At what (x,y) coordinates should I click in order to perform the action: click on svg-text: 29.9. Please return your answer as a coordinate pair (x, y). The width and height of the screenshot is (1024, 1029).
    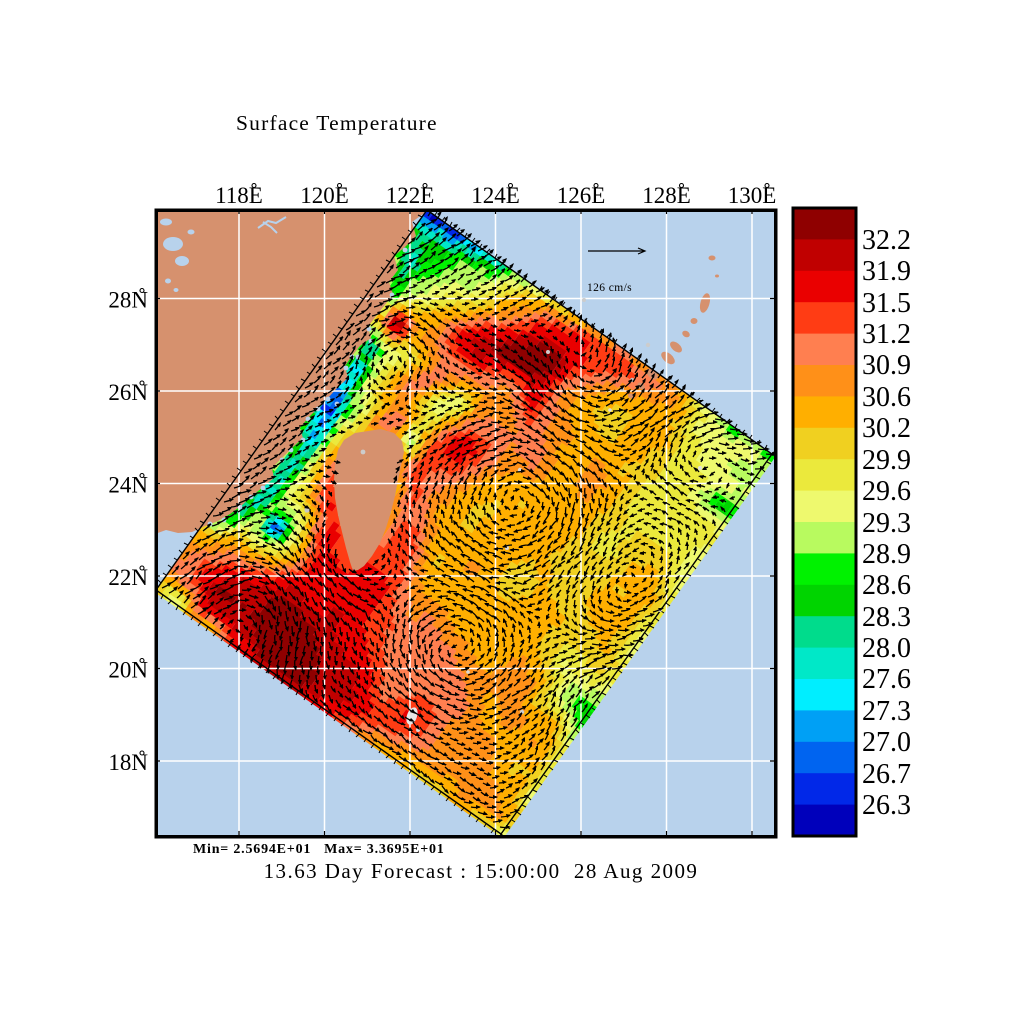
    Looking at the image, I should click on (886, 460).